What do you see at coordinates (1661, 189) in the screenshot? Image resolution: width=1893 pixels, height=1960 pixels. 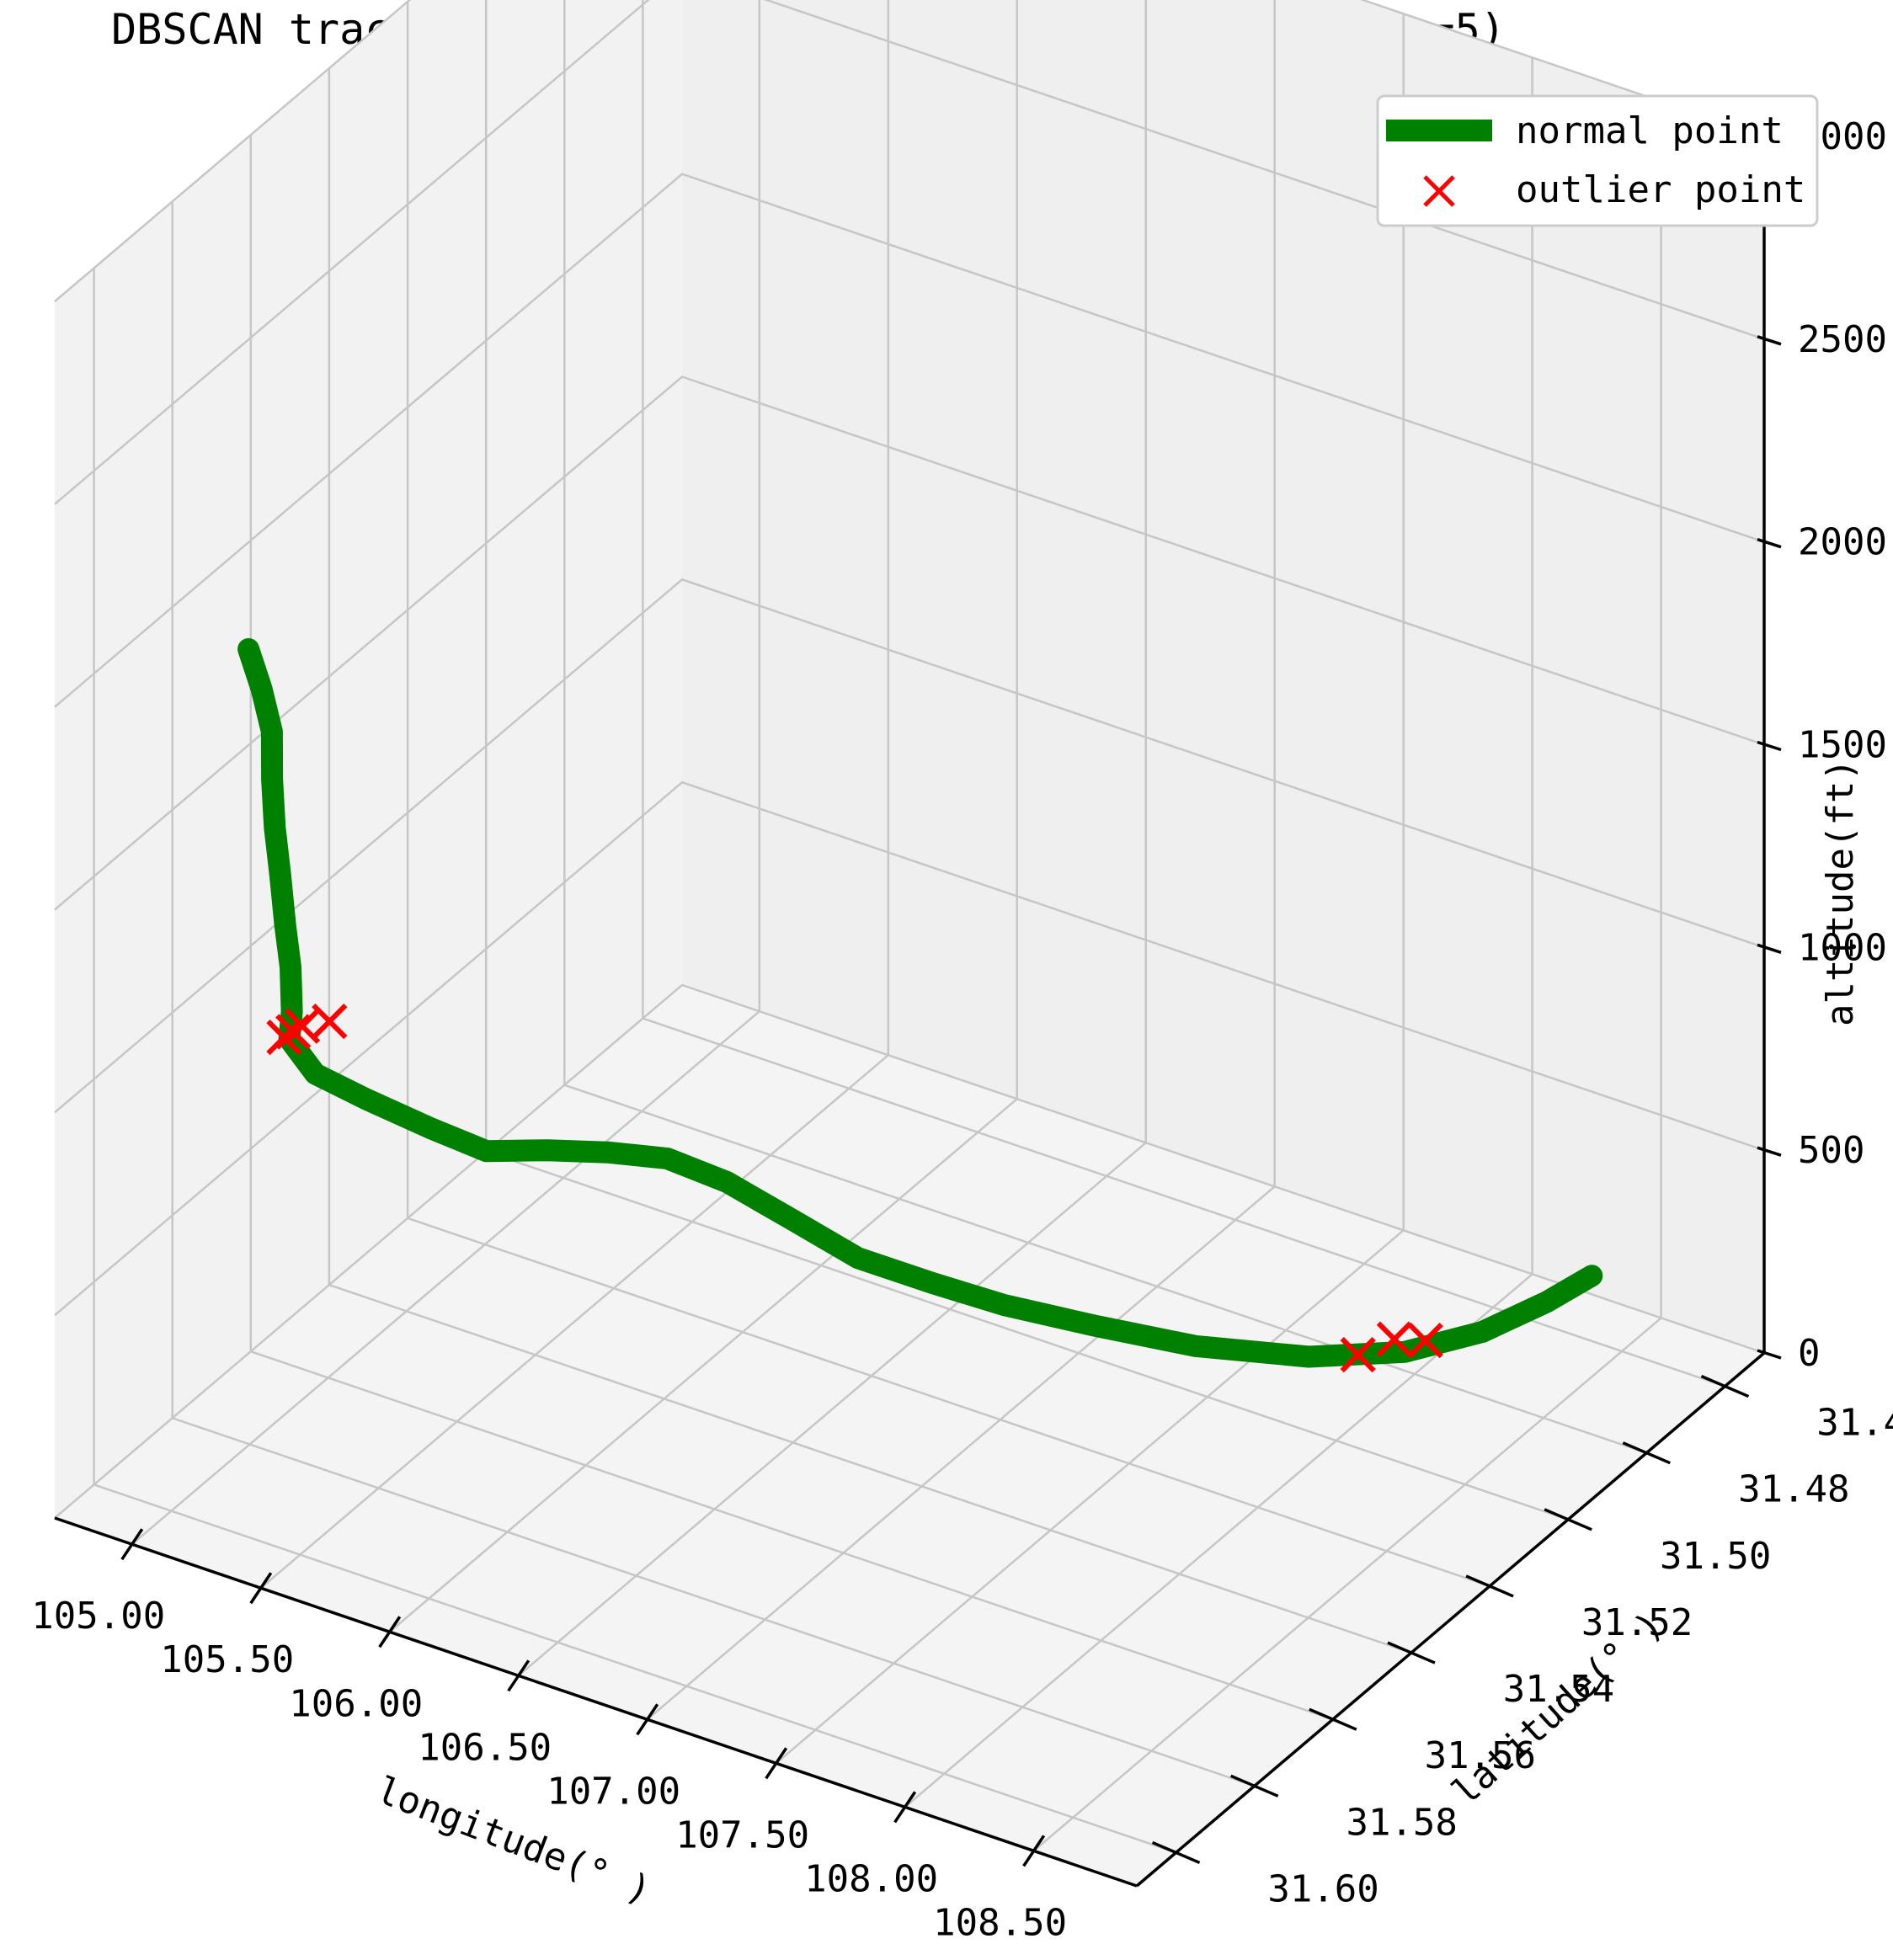 I see `legend-label-outlier: outlier point` at bounding box center [1661, 189].